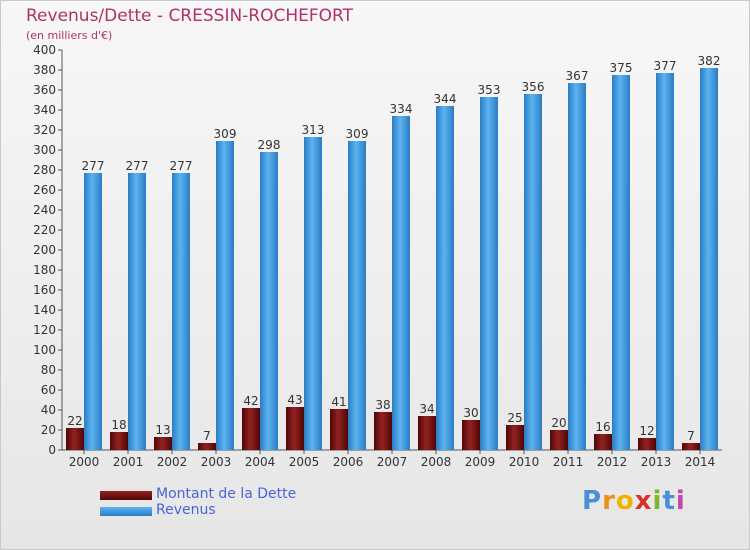 The width and height of the screenshot is (750, 550). What do you see at coordinates (226, 494) in the screenshot?
I see `legend-label-debt: Montant de la Dette` at bounding box center [226, 494].